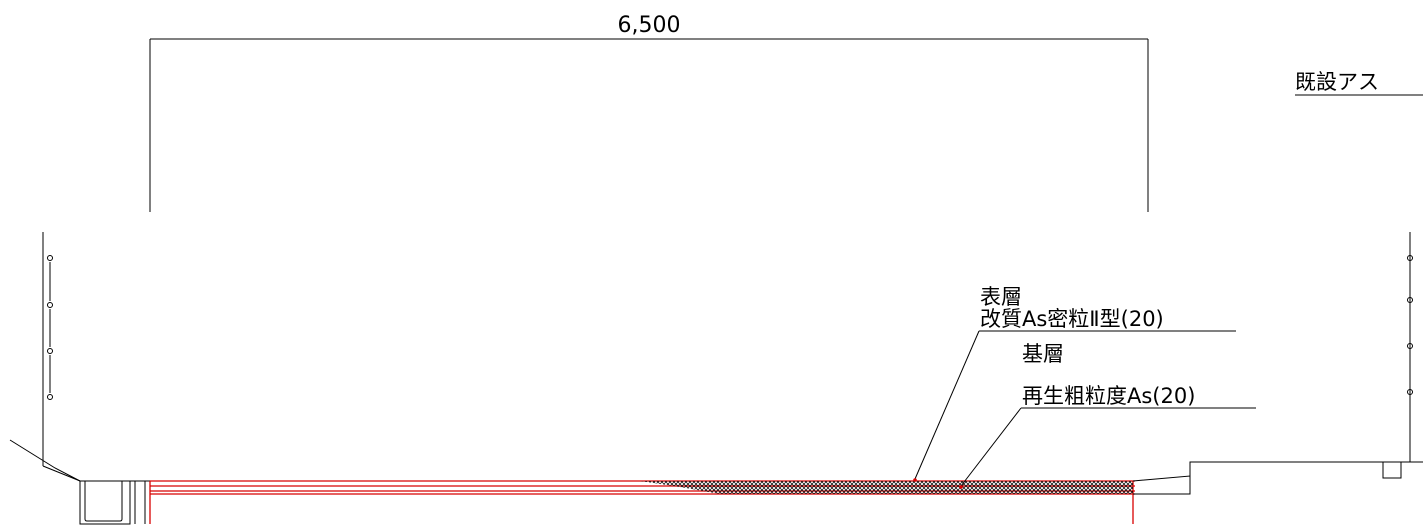 Image resolution: width=1423 pixels, height=527 pixels. What do you see at coordinates (79, 482) in the screenshot?
I see `left-gutter` at bounding box center [79, 482].